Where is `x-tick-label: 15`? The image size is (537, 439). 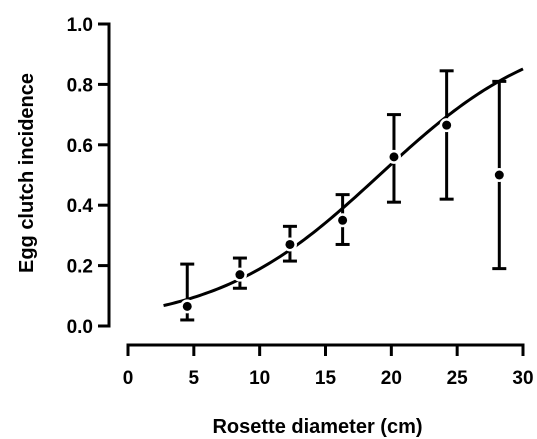
x-tick-label: 15 is located at coordinates (326, 378).